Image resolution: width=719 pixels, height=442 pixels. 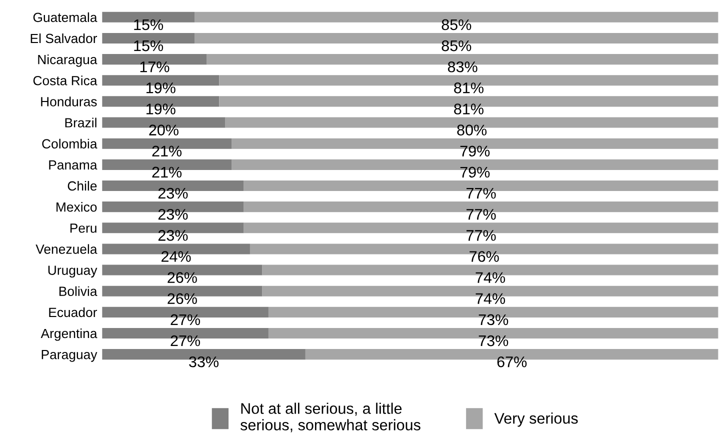 What do you see at coordinates (67, 249) in the screenshot?
I see `y-tick-label: Venezuela` at bounding box center [67, 249].